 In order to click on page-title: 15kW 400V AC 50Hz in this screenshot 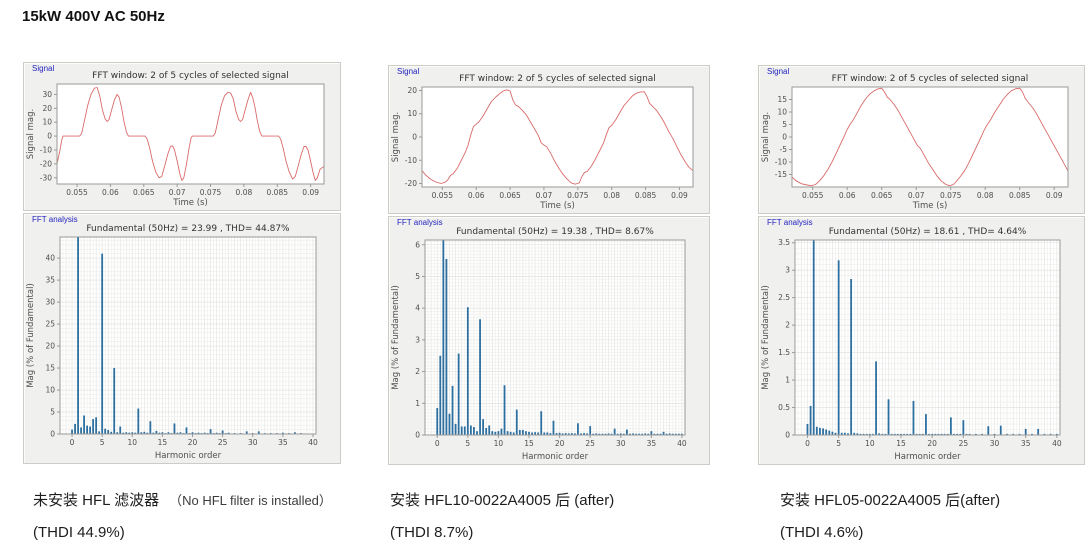, I will do `click(93, 16)`.